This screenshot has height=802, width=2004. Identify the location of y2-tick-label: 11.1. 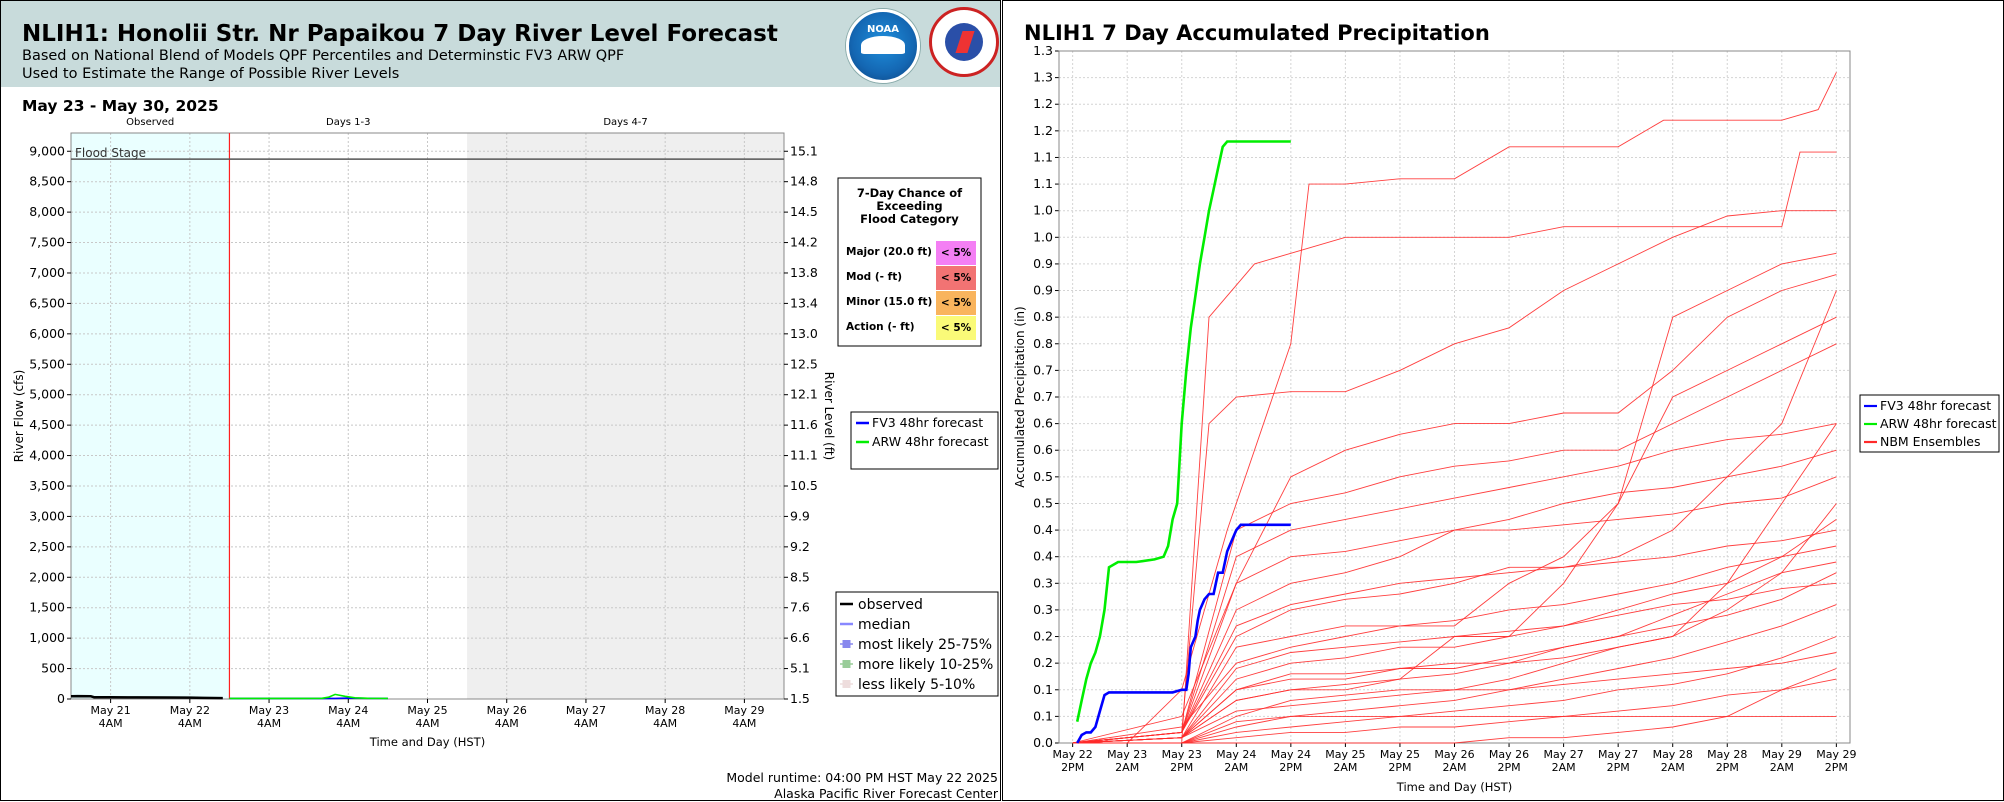
(804, 455).